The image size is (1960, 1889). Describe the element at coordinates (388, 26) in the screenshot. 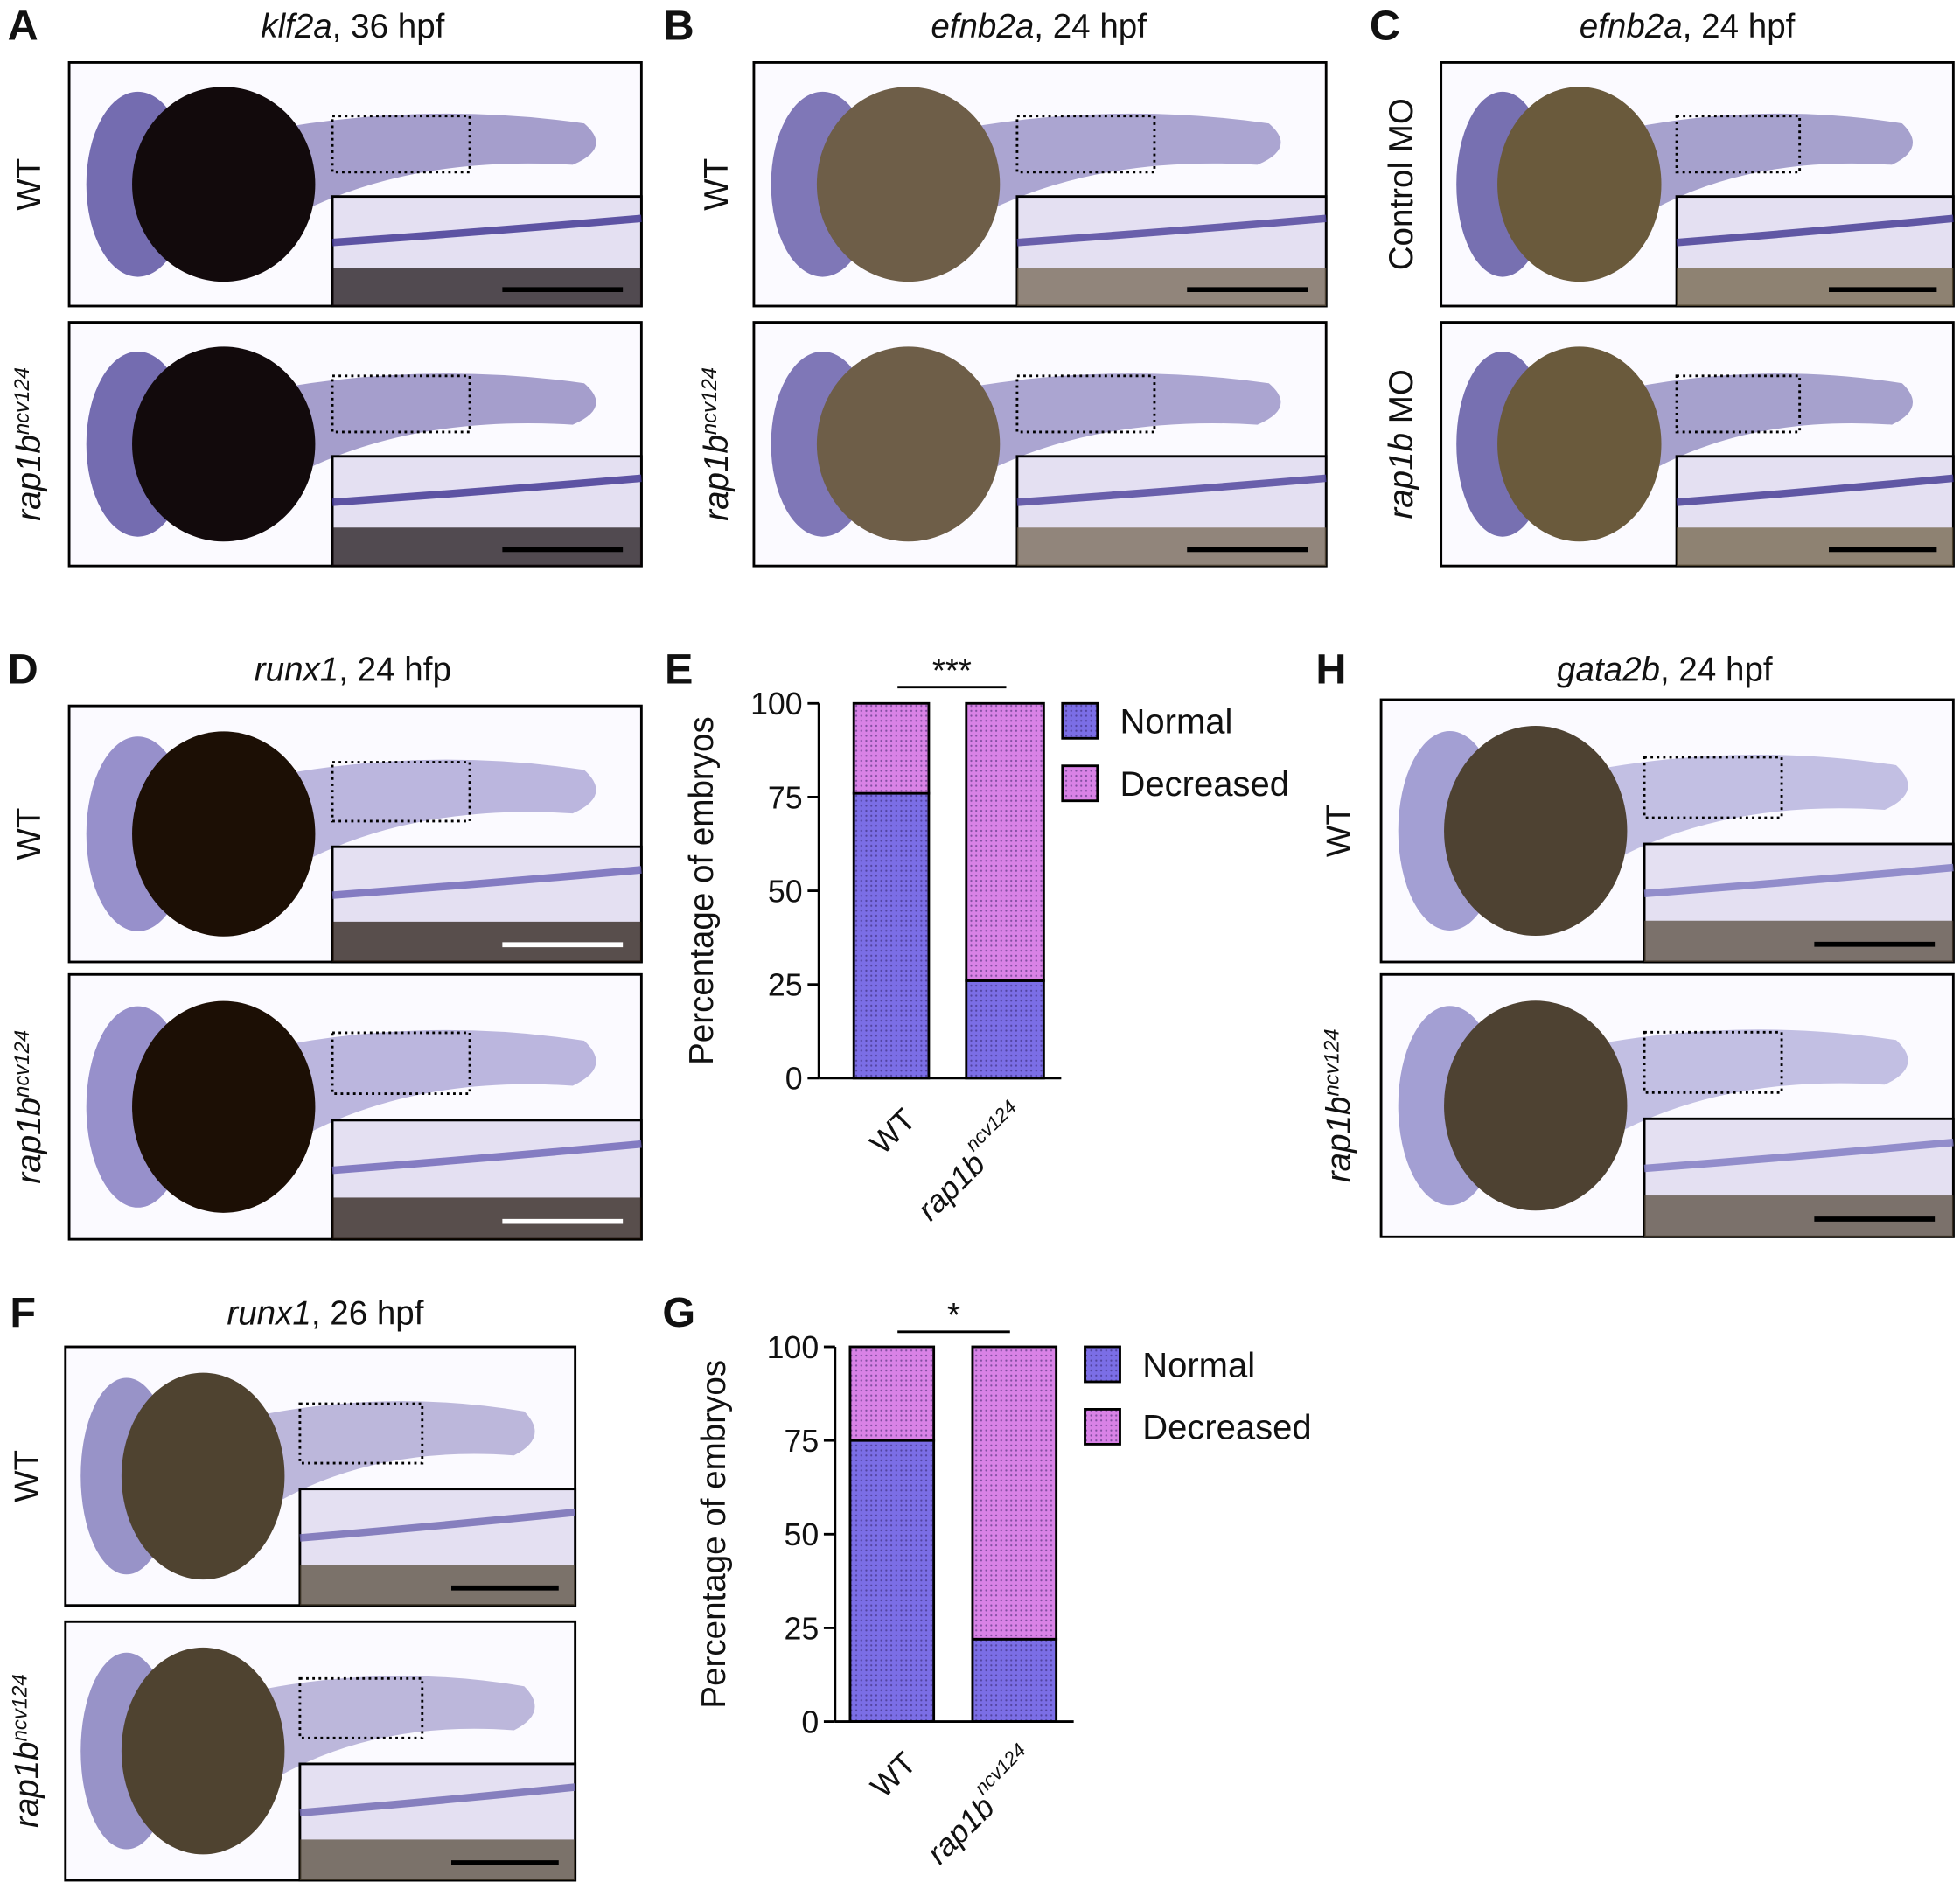

I see `text-part: , 36 hpf` at that location.